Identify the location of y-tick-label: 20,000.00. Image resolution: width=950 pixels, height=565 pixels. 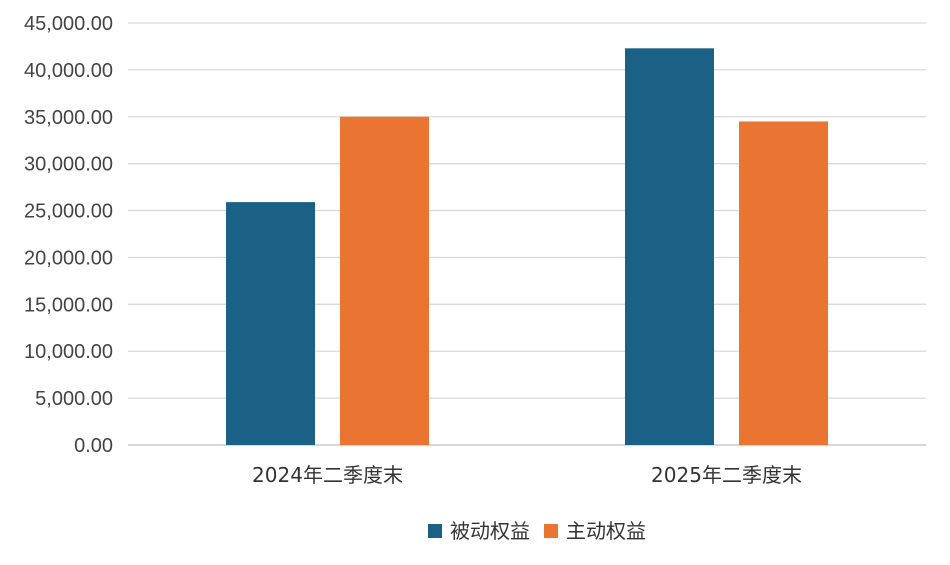
(68, 258).